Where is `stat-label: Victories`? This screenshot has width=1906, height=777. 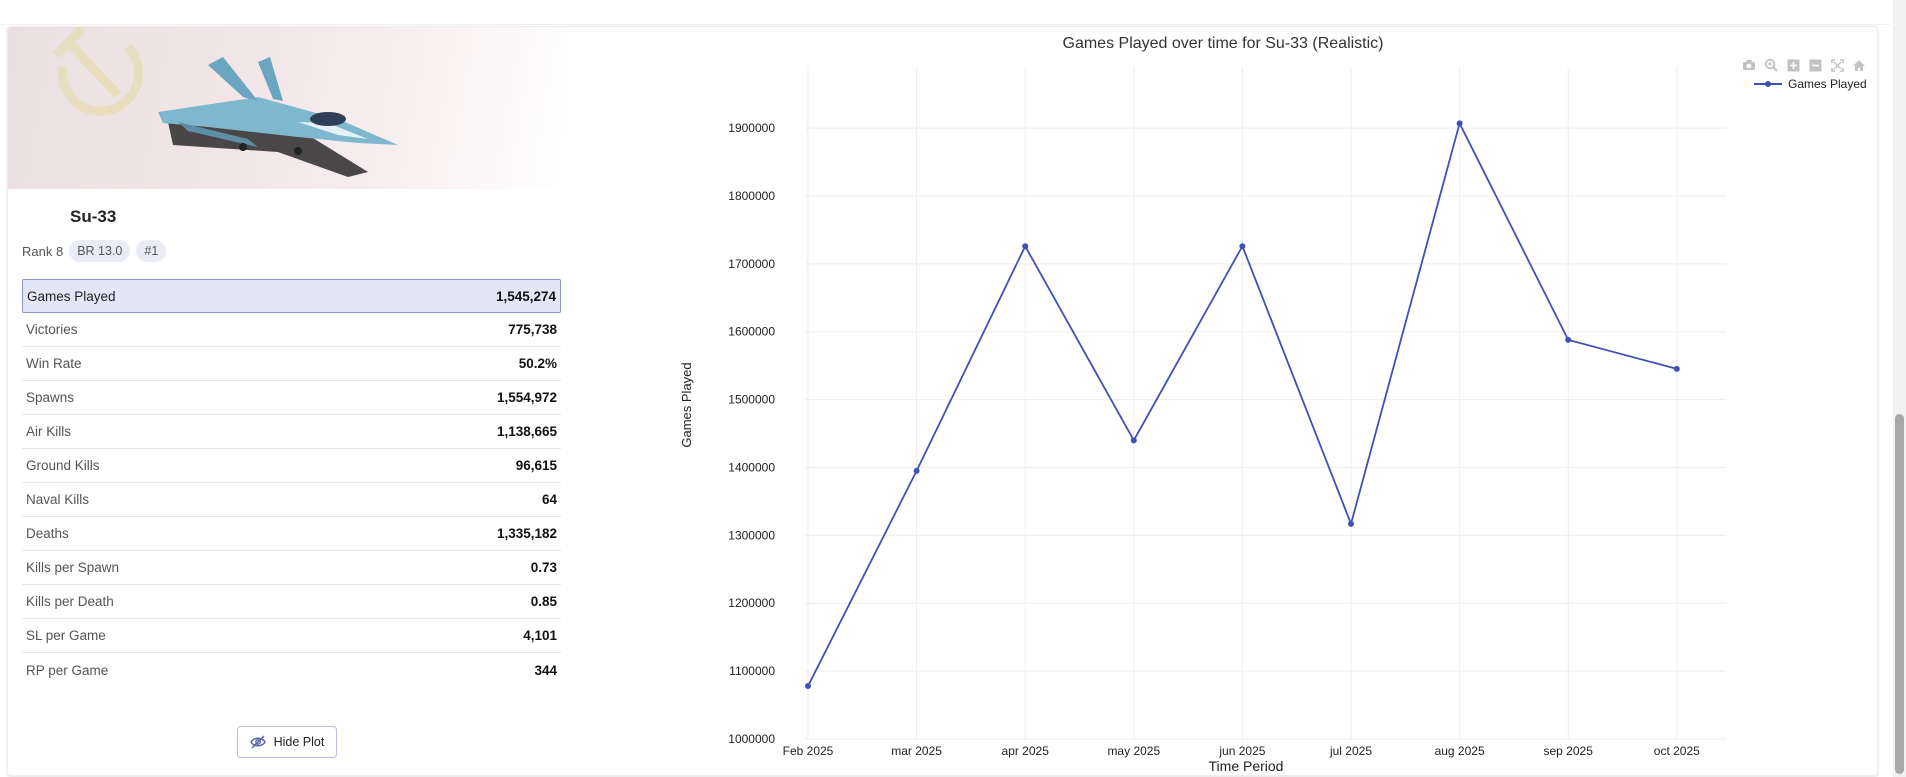 stat-label: Victories is located at coordinates (52, 329).